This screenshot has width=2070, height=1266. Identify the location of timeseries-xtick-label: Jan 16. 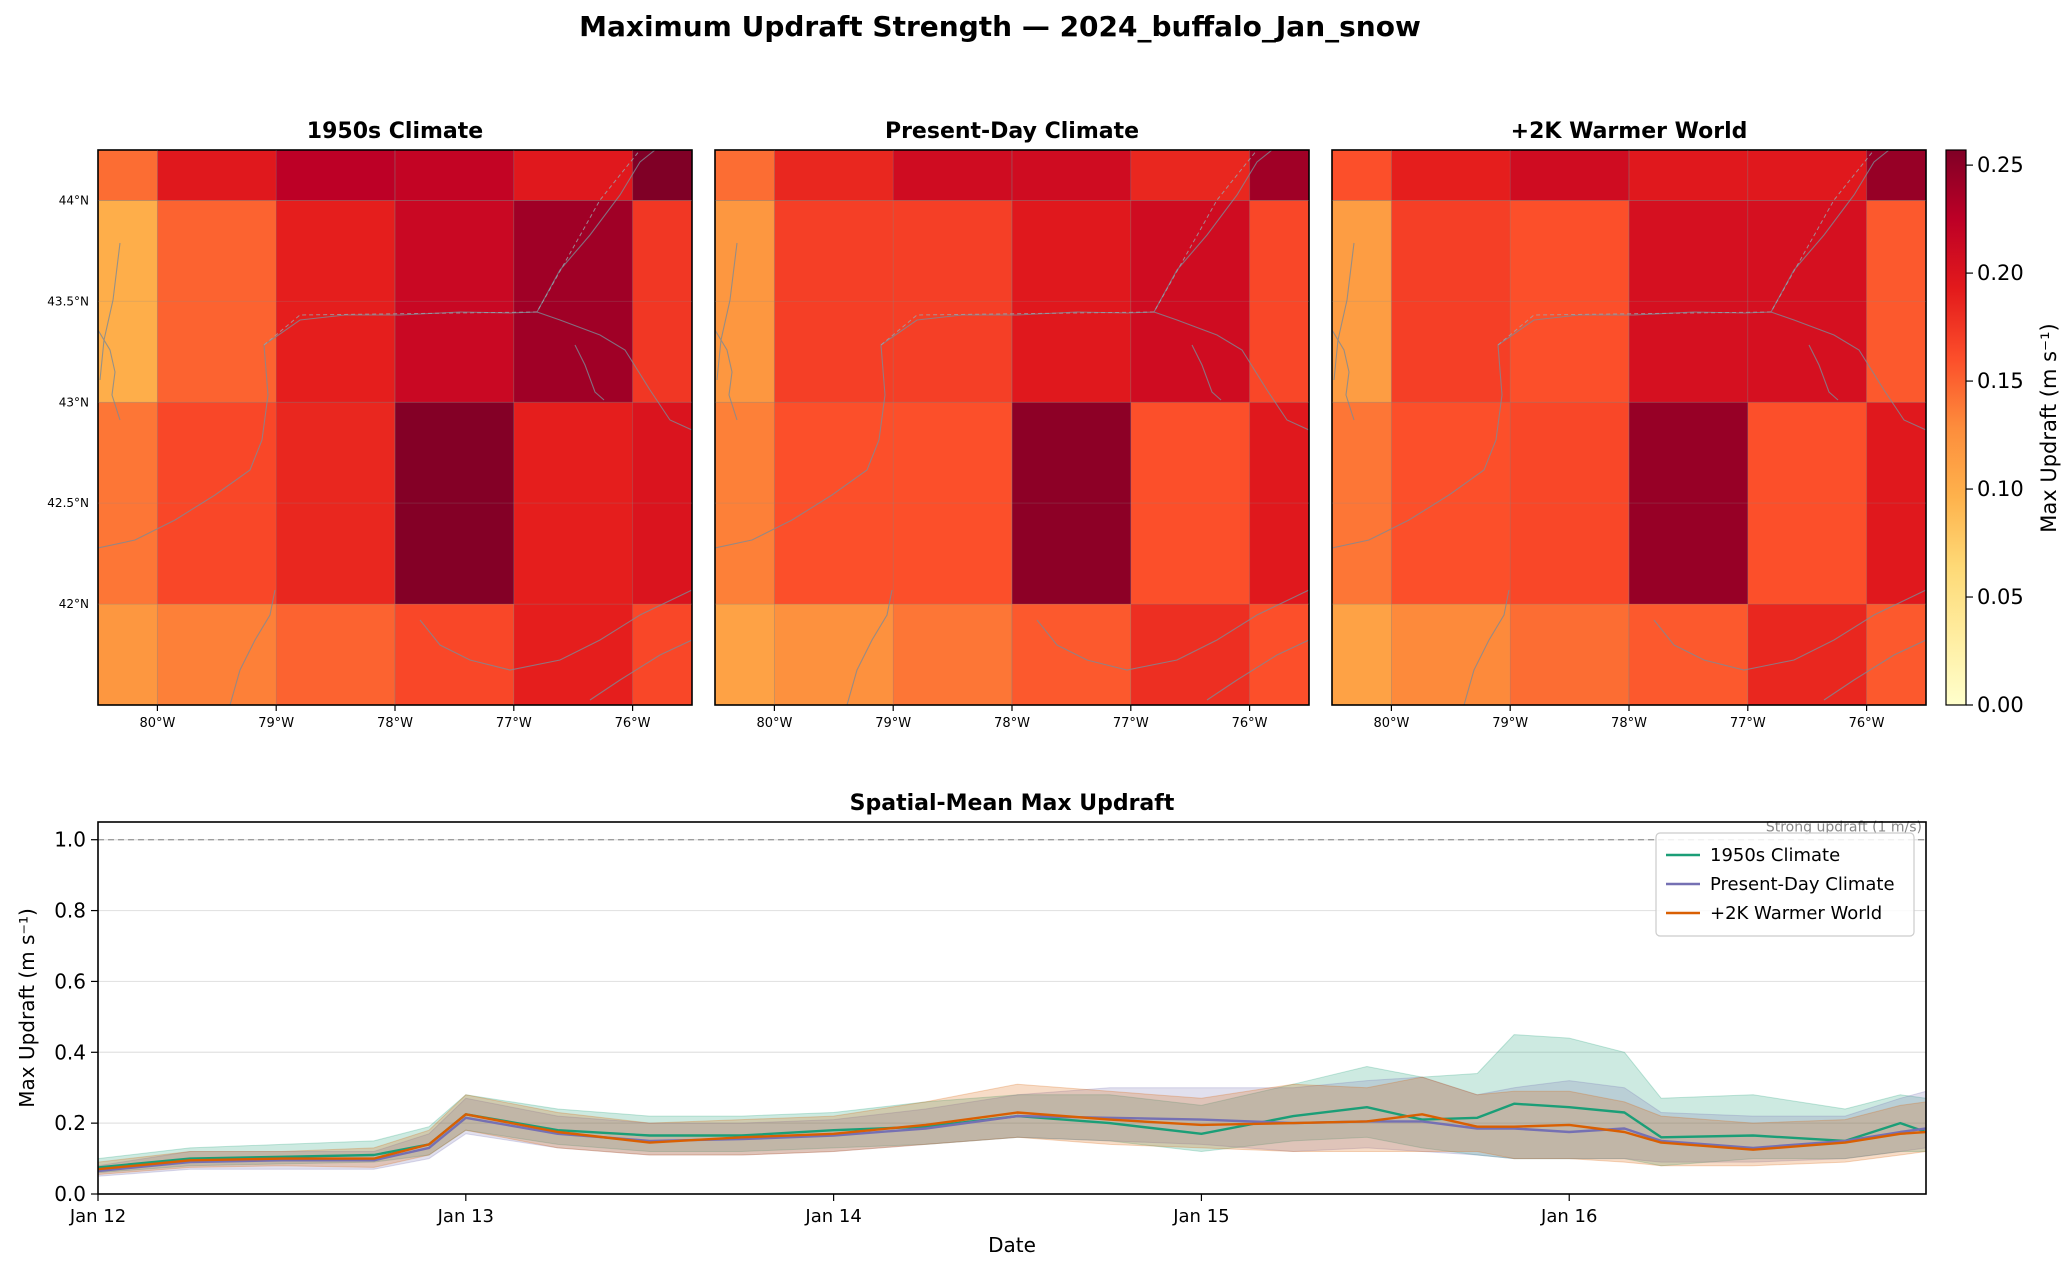
(1568, 1216).